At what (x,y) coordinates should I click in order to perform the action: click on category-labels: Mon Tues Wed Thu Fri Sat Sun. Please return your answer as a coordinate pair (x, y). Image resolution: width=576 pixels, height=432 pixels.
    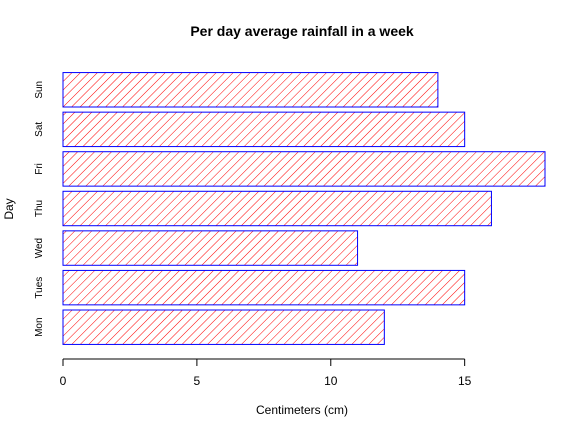
    Looking at the image, I should click on (39, 209).